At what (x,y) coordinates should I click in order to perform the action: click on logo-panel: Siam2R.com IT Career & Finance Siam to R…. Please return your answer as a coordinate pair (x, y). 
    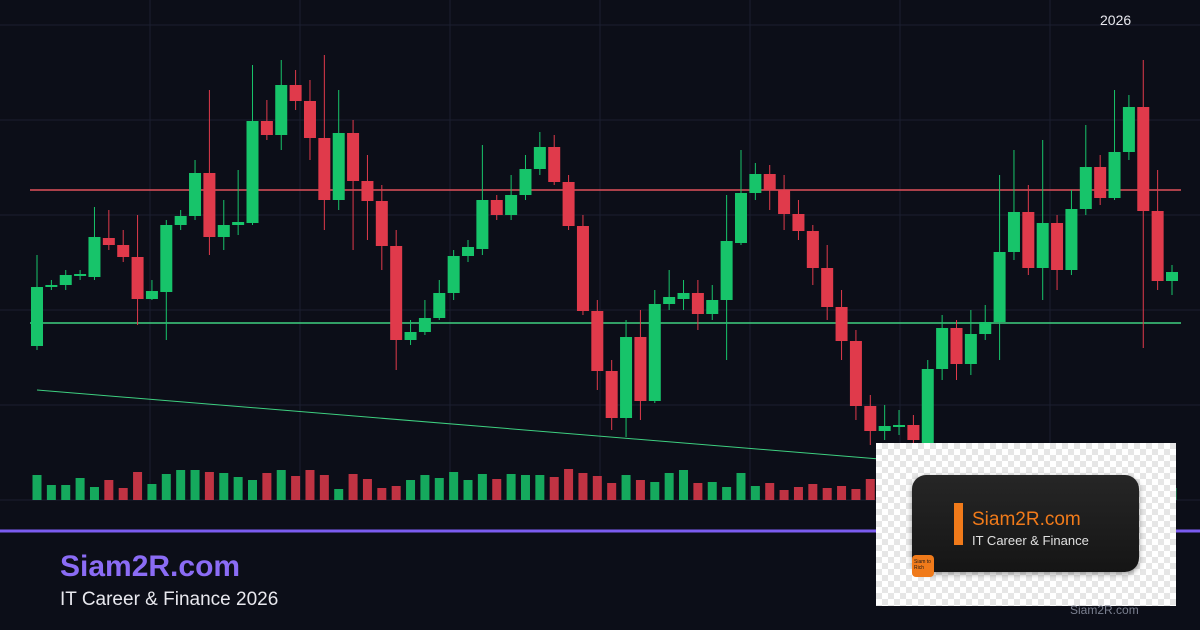
    Looking at the image, I should click on (1025, 526).